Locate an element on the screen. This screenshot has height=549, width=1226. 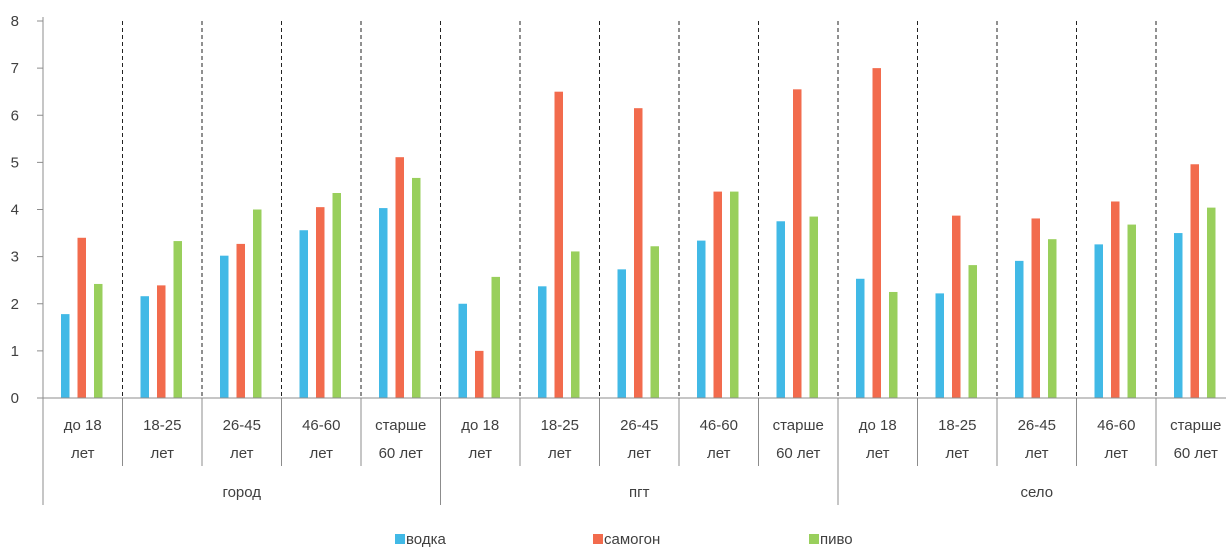
y-tick-label: 2 is located at coordinates (15, 304).